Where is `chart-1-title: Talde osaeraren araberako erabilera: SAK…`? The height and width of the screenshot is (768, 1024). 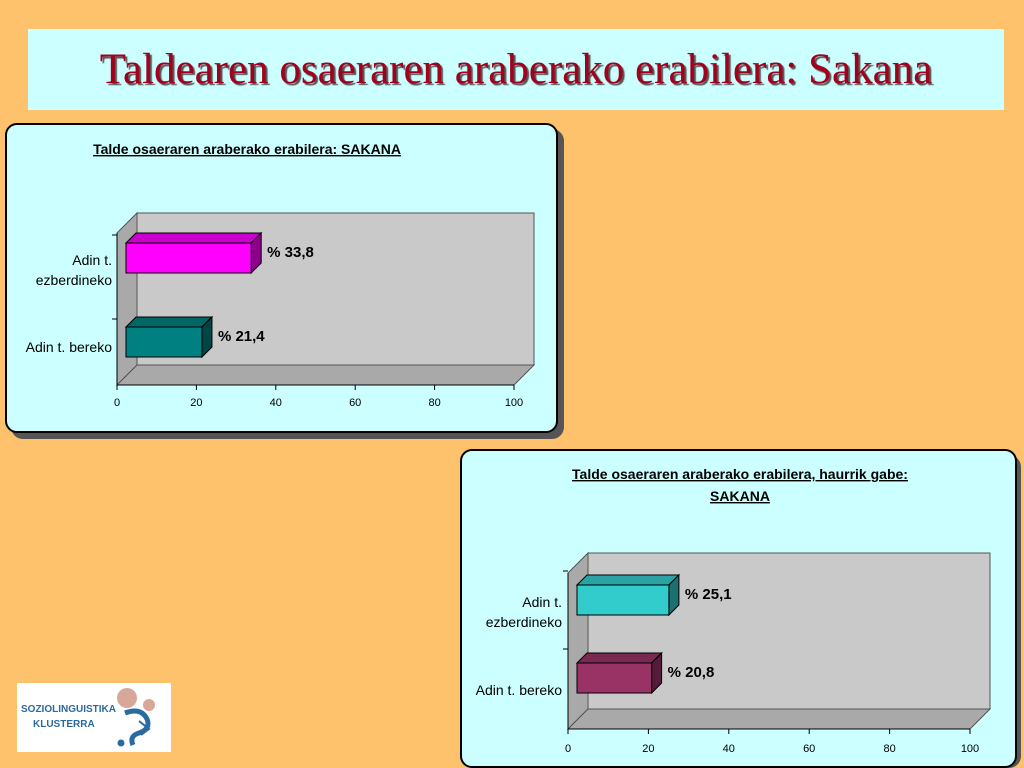
chart-1-title: Talde osaeraren araberako erabilera: SAK… is located at coordinates (247, 149).